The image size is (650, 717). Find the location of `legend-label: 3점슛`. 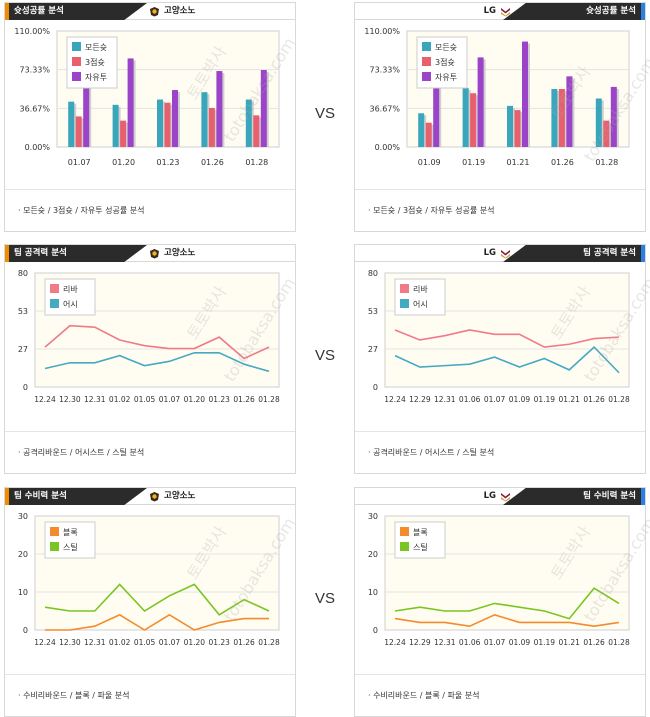

legend-label: 3점슛 is located at coordinates (95, 62).